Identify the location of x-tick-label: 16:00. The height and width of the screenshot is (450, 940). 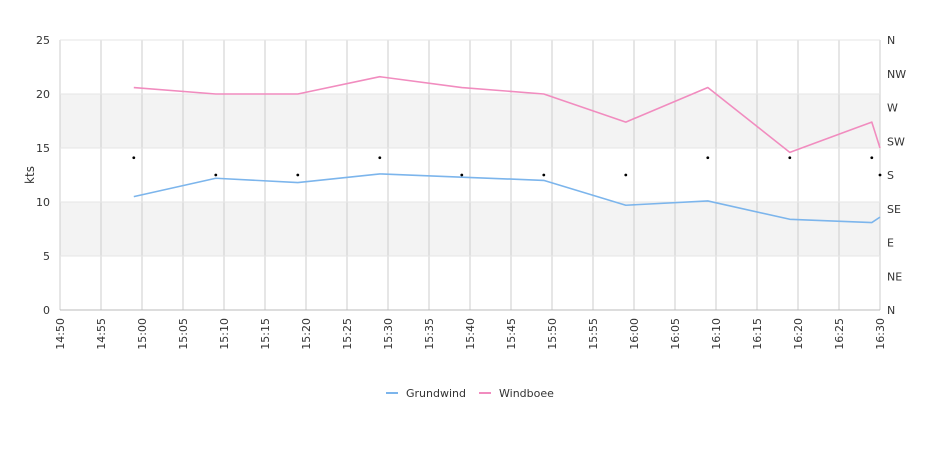
(634, 334).